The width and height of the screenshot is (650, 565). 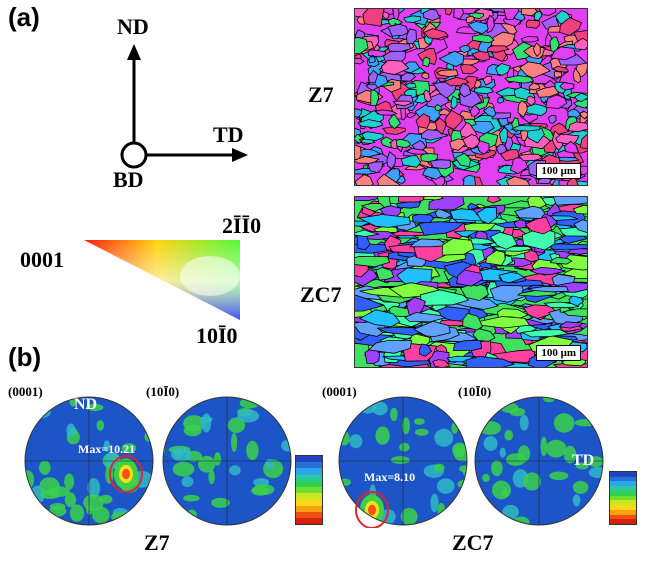 I want to click on nd-label: ND, so click(x=133, y=26).